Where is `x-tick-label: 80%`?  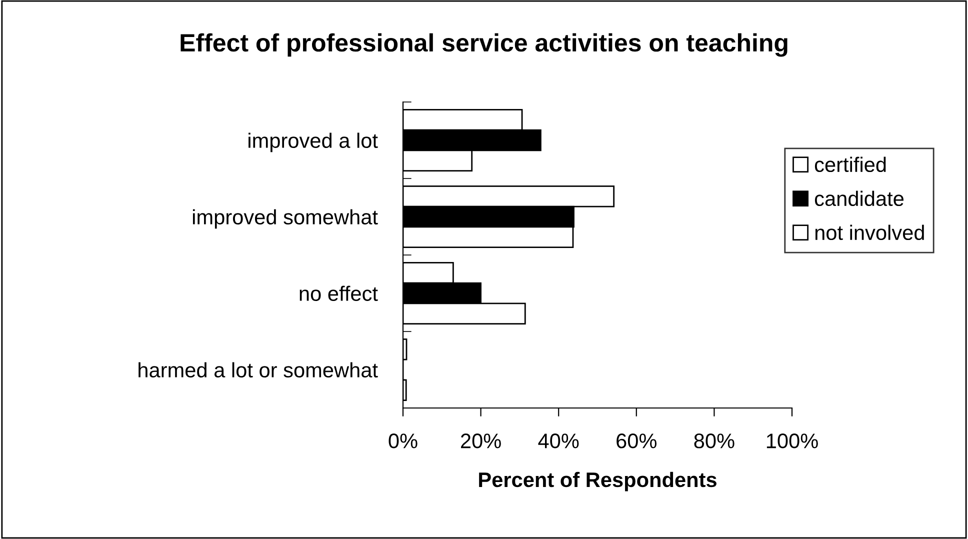 x-tick-label: 80% is located at coordinates (714, 441).